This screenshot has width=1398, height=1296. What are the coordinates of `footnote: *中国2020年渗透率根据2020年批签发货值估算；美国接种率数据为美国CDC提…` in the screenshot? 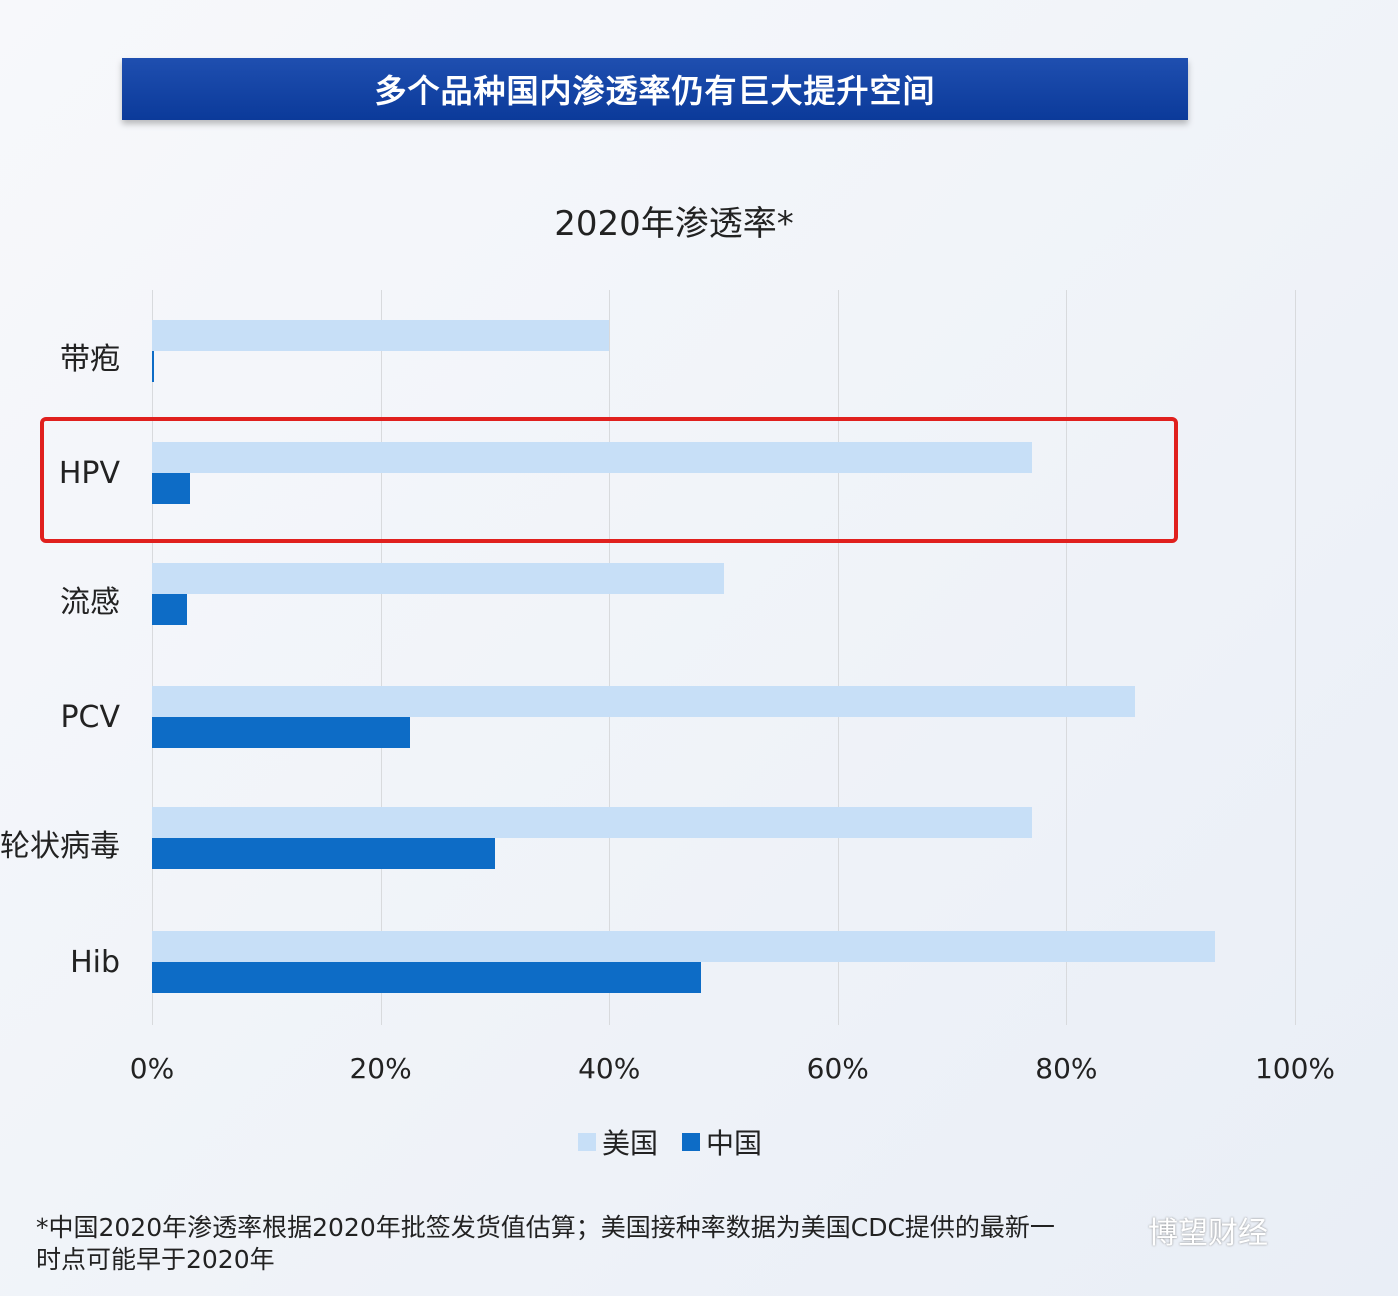 It's located at (701, 1244).